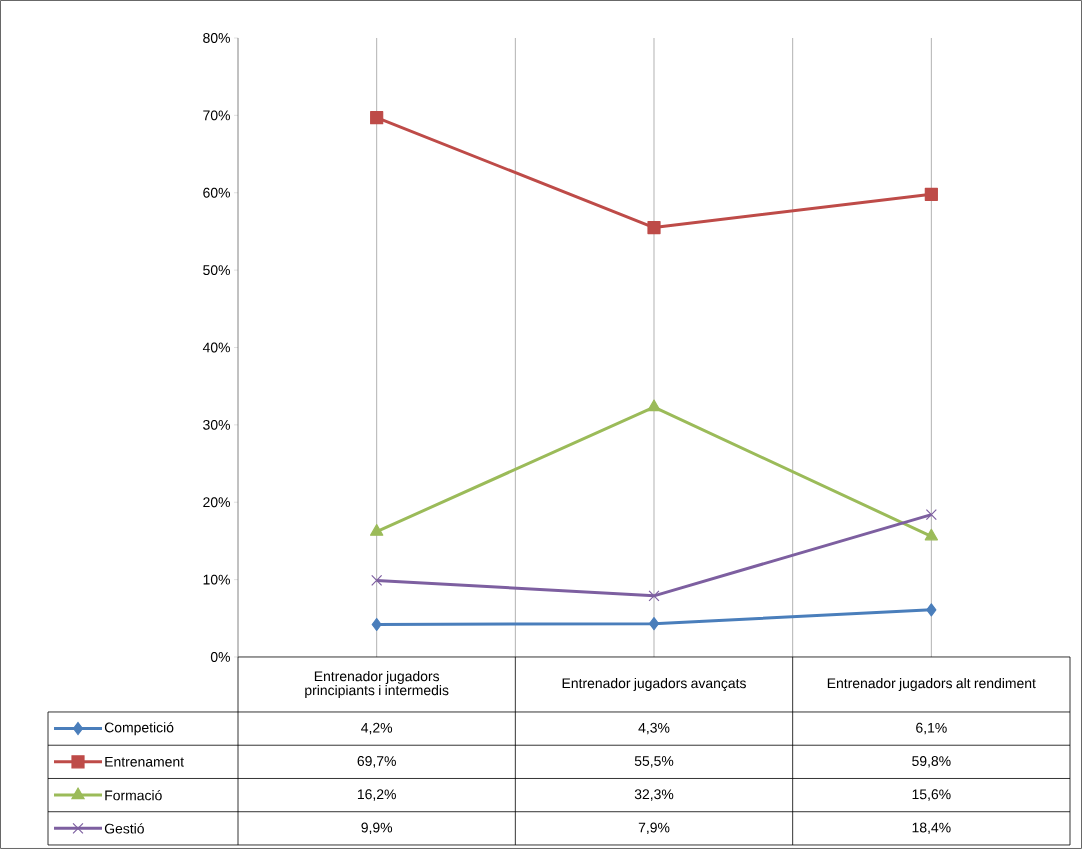 Image resolution: width=1082 pixels, height=849 pixels. What do you see at coordinates (377, 728) in the screenshot?
I see `data-label: 4,2%` at bounding box center [377, 728].